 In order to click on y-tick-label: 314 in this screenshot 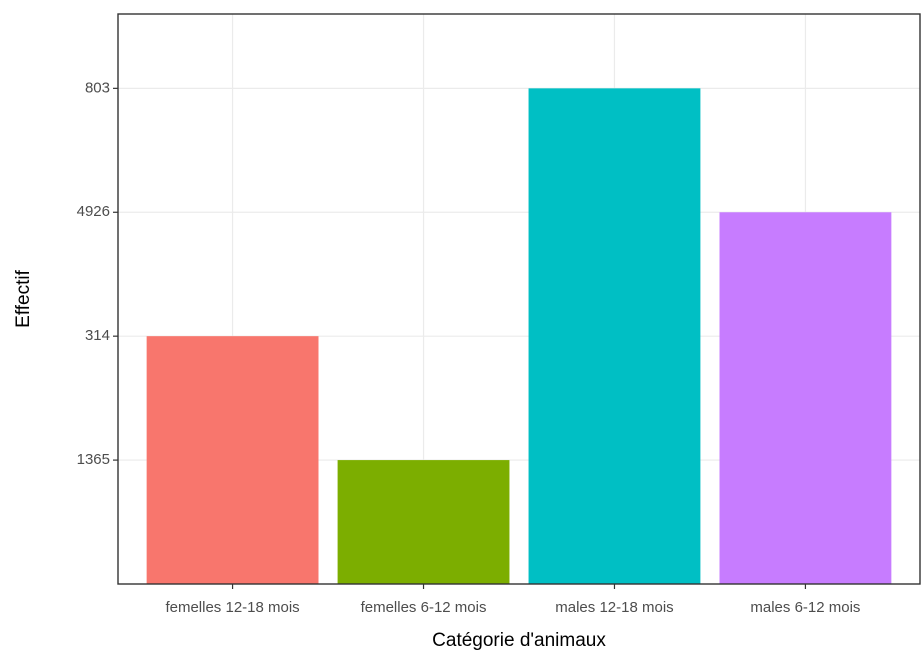, I will do `click(97, 335)`.